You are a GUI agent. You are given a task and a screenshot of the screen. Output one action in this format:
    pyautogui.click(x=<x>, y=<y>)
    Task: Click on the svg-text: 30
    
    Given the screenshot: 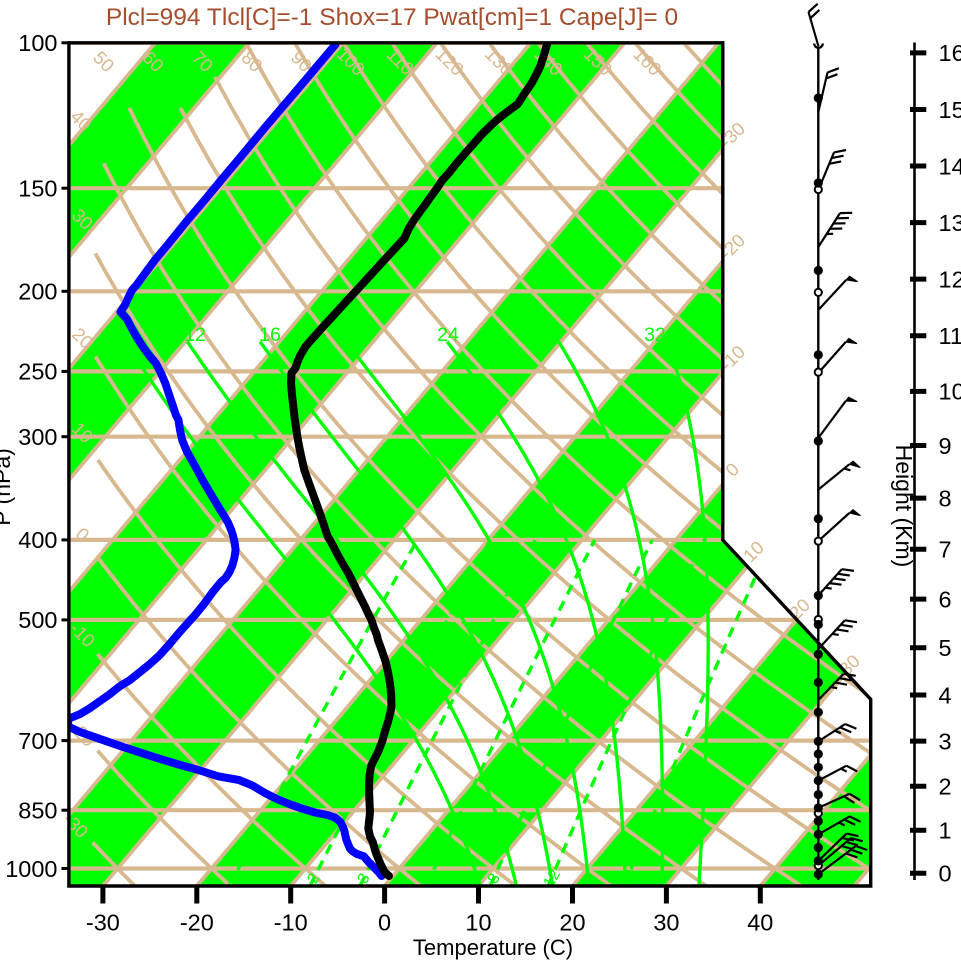 What is the action you would take?
    pyautogui.click(x=666, y=923)
    